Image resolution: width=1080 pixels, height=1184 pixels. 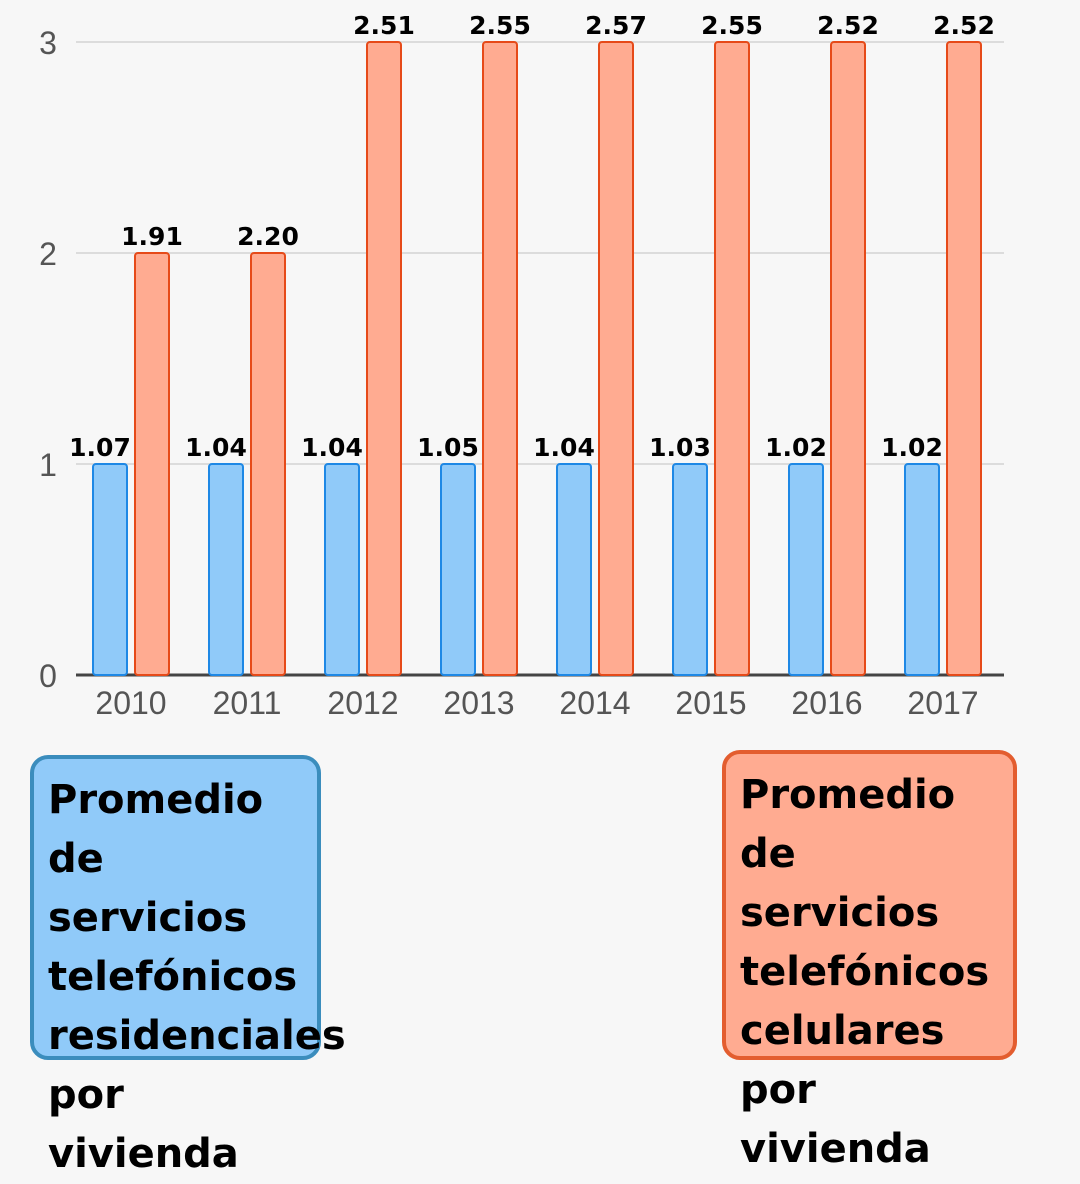 What do you see at coordinates (710, 703) in the screenshot?
I see `x-tick-label: 2015` at bounding box center [710, 703].